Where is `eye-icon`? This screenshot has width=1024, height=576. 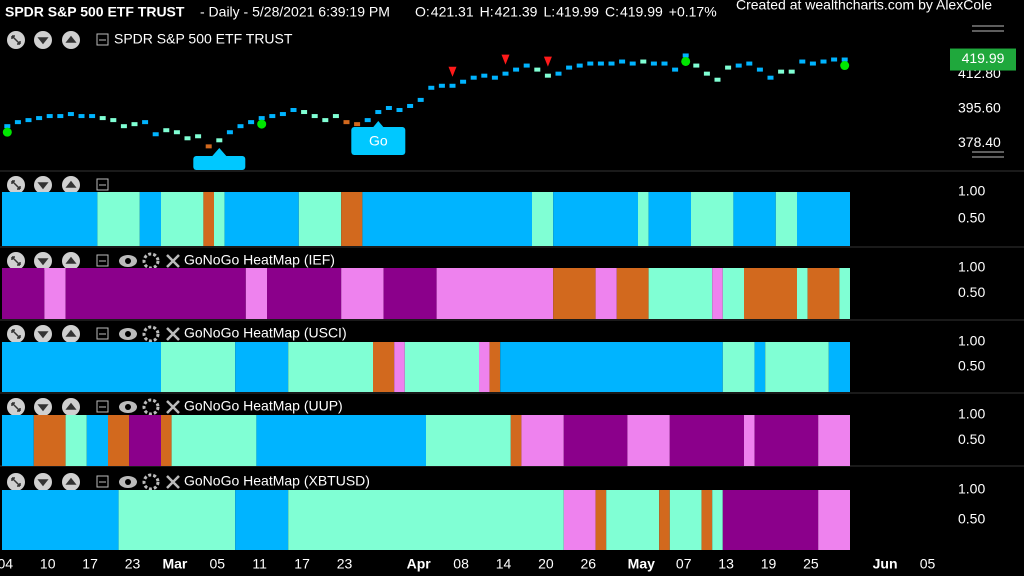 eye-icon is located at coordinates (128, 482).